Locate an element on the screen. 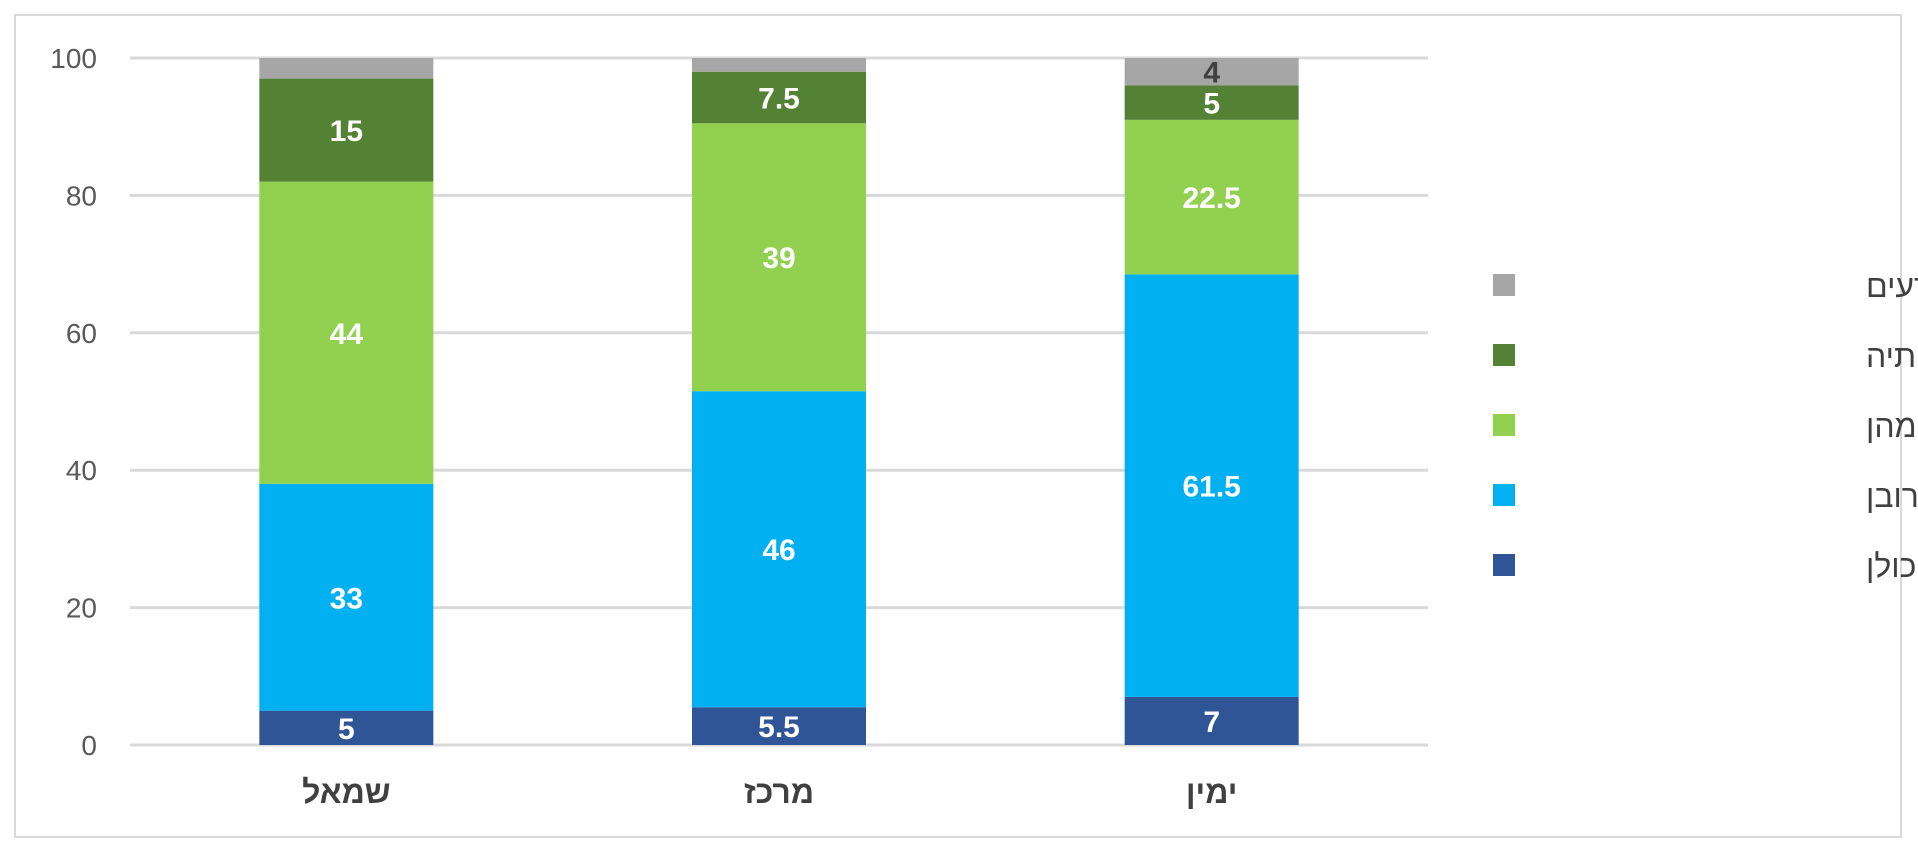  data-label-2-2: 22.5 is located at coordinates (1211, 198).